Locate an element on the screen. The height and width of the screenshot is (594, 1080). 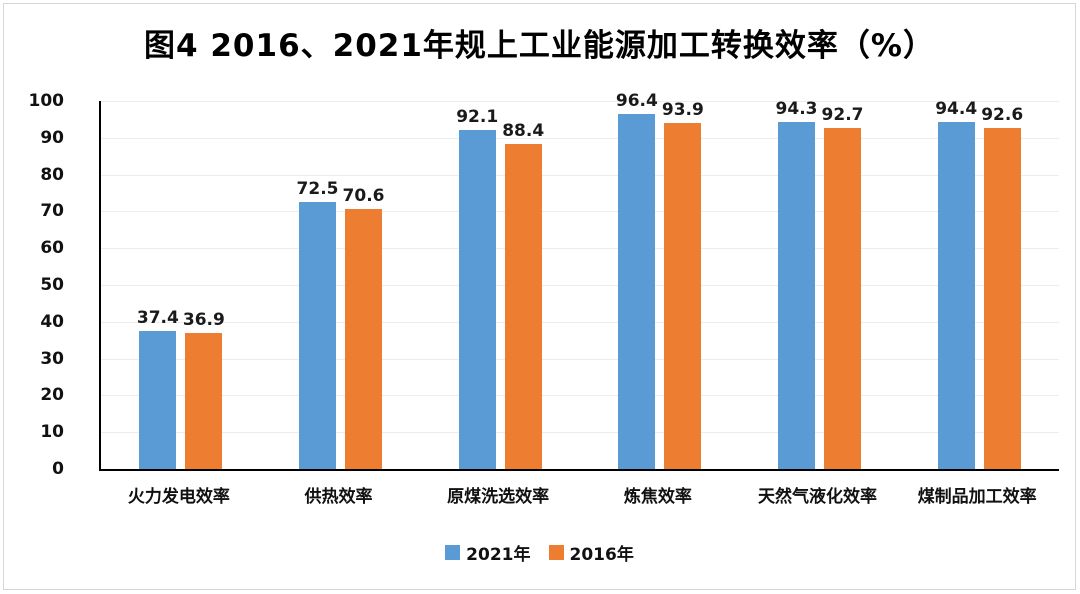
bar-column: 88.4 is located at coordinates (523, 294).